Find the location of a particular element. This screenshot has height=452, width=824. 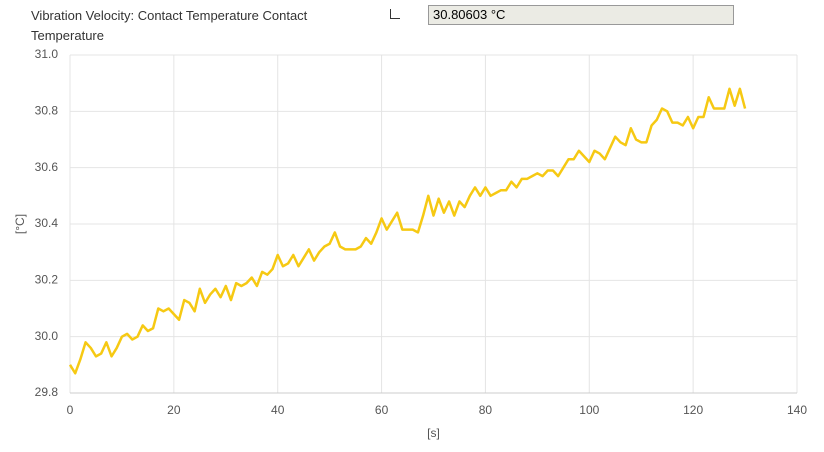

current-value: 30.80603 °C is located at coordinates (581, 15).